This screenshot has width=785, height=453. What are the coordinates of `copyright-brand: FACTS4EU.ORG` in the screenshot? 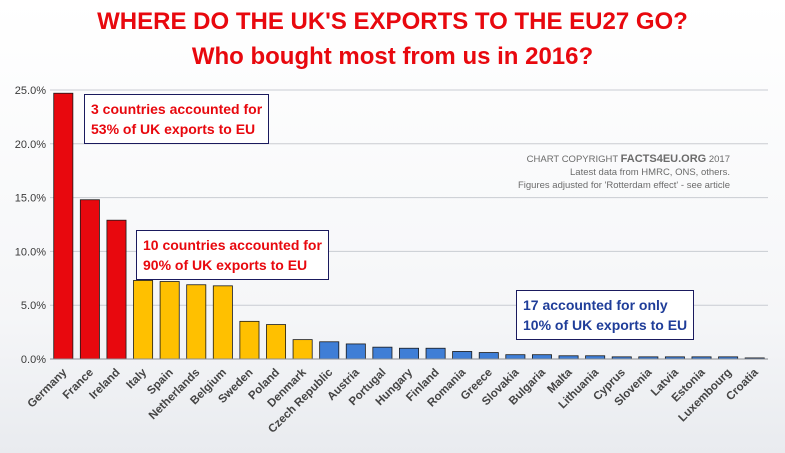 It's located at (663, 159).